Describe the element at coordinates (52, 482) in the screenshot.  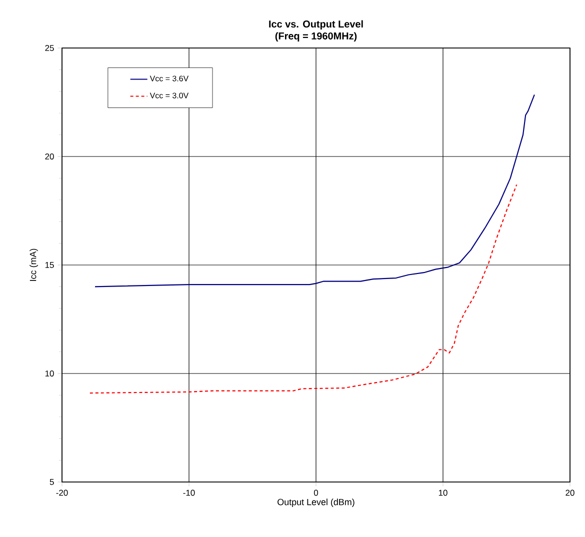
I see `y-tick-label: 5` at that location.